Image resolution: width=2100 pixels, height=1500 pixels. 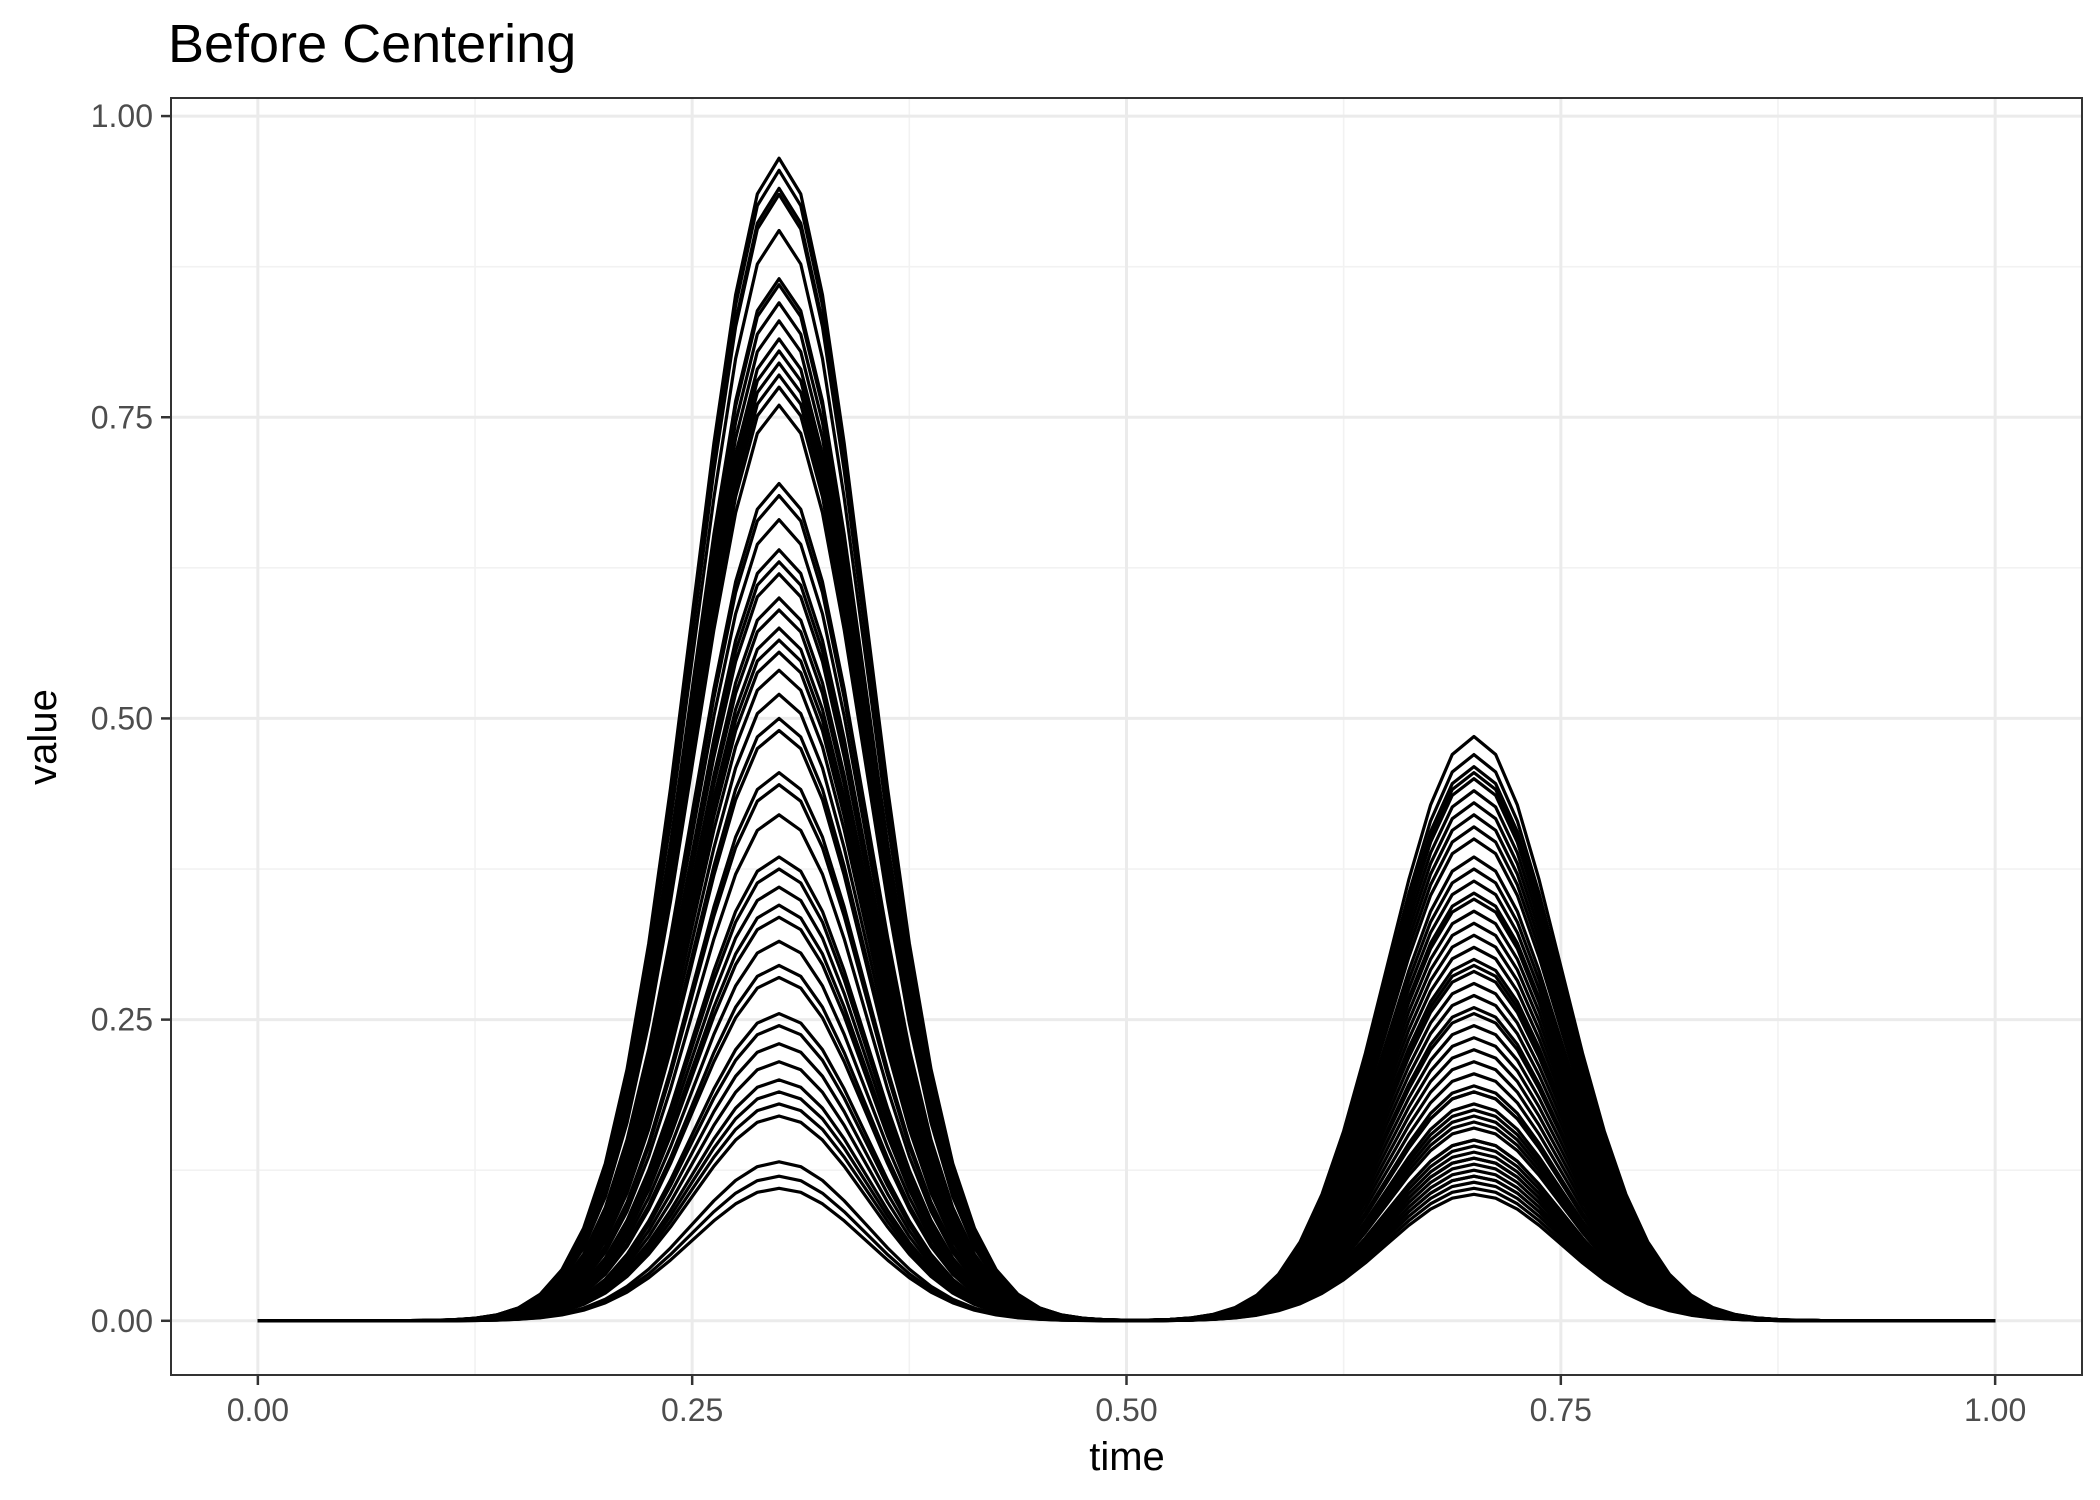 I want to click on x-tick-label: 0.25, so click(x=692, y=1410).